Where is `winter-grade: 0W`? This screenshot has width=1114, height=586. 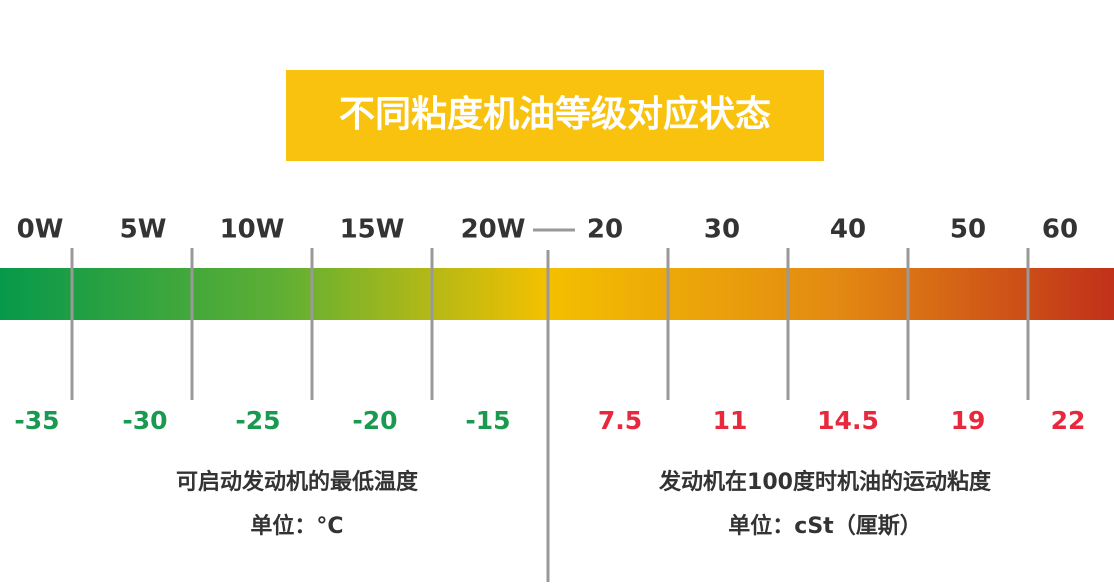
winter-grade: 0W is located at coordinates (40, 230).